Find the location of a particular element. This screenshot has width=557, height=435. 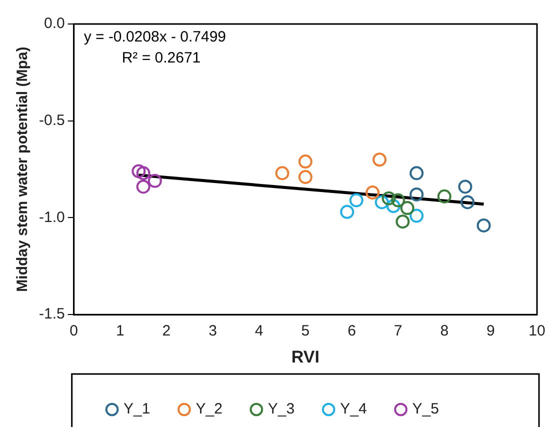

x-tick-label: 3 is located at coordinates (212, 331).